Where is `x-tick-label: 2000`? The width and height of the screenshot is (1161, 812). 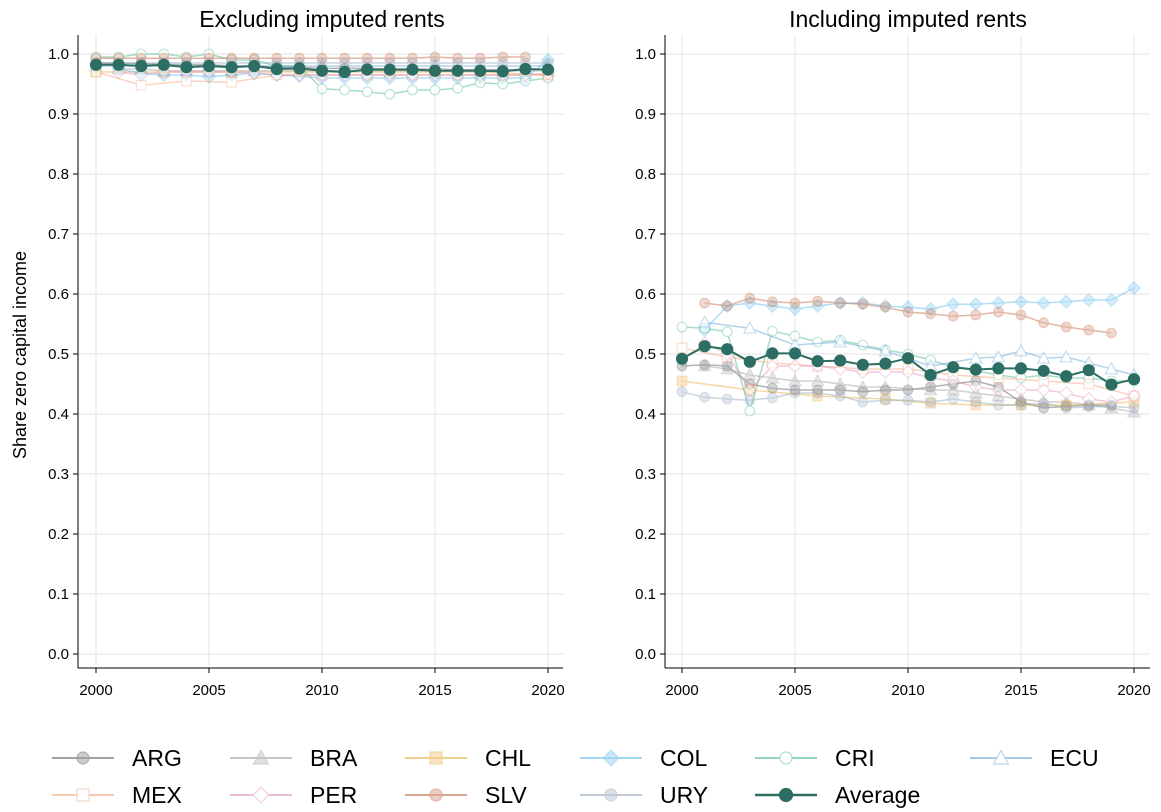 x-tick-label: 2000 is located at coordinates (681, 690).